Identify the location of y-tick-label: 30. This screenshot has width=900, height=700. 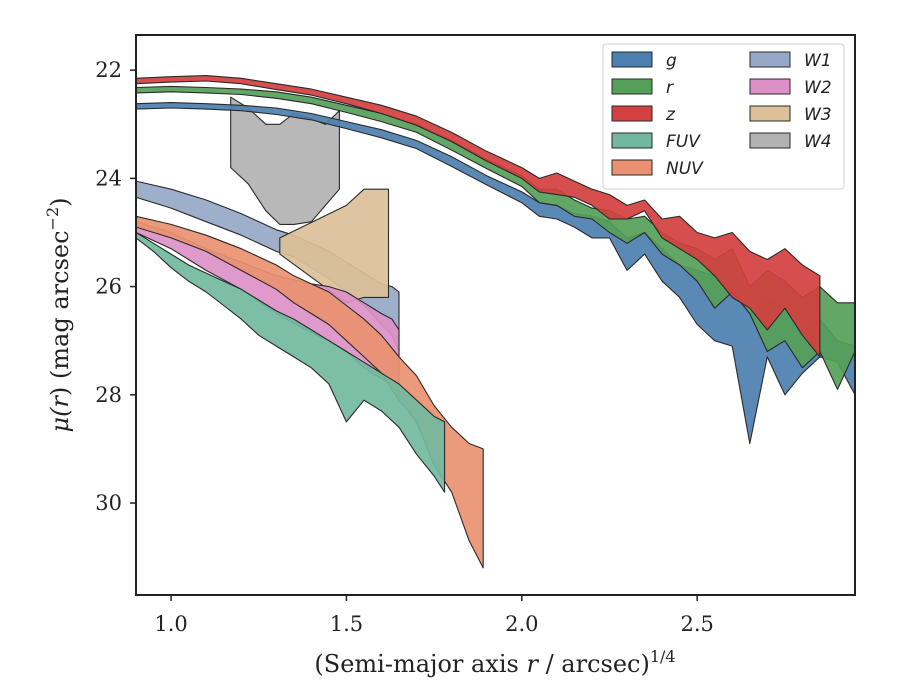
(108, 503).